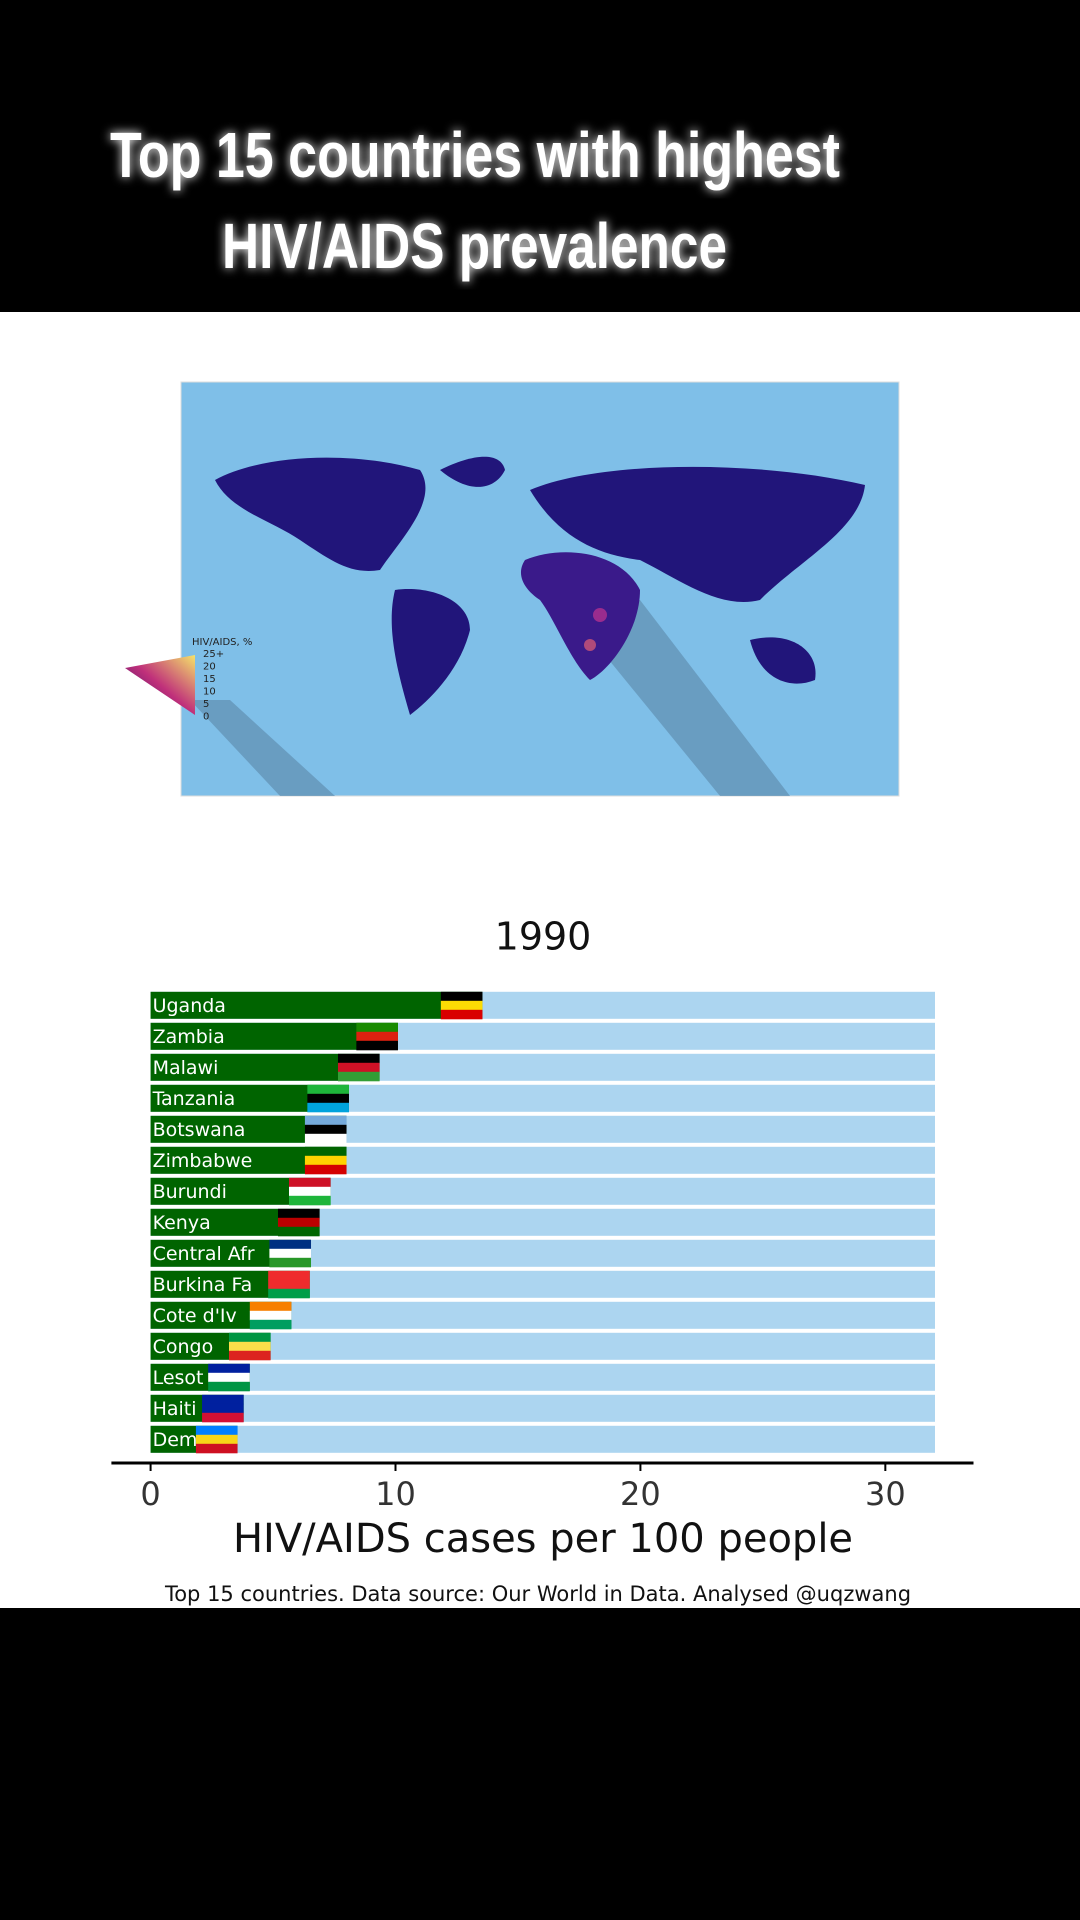 The image size is (1080, 1920). What do you see at coordinates (194, 1099) in the screenshot?
I see `bar-label: Tanzania` at bounding box center [194, 1099].